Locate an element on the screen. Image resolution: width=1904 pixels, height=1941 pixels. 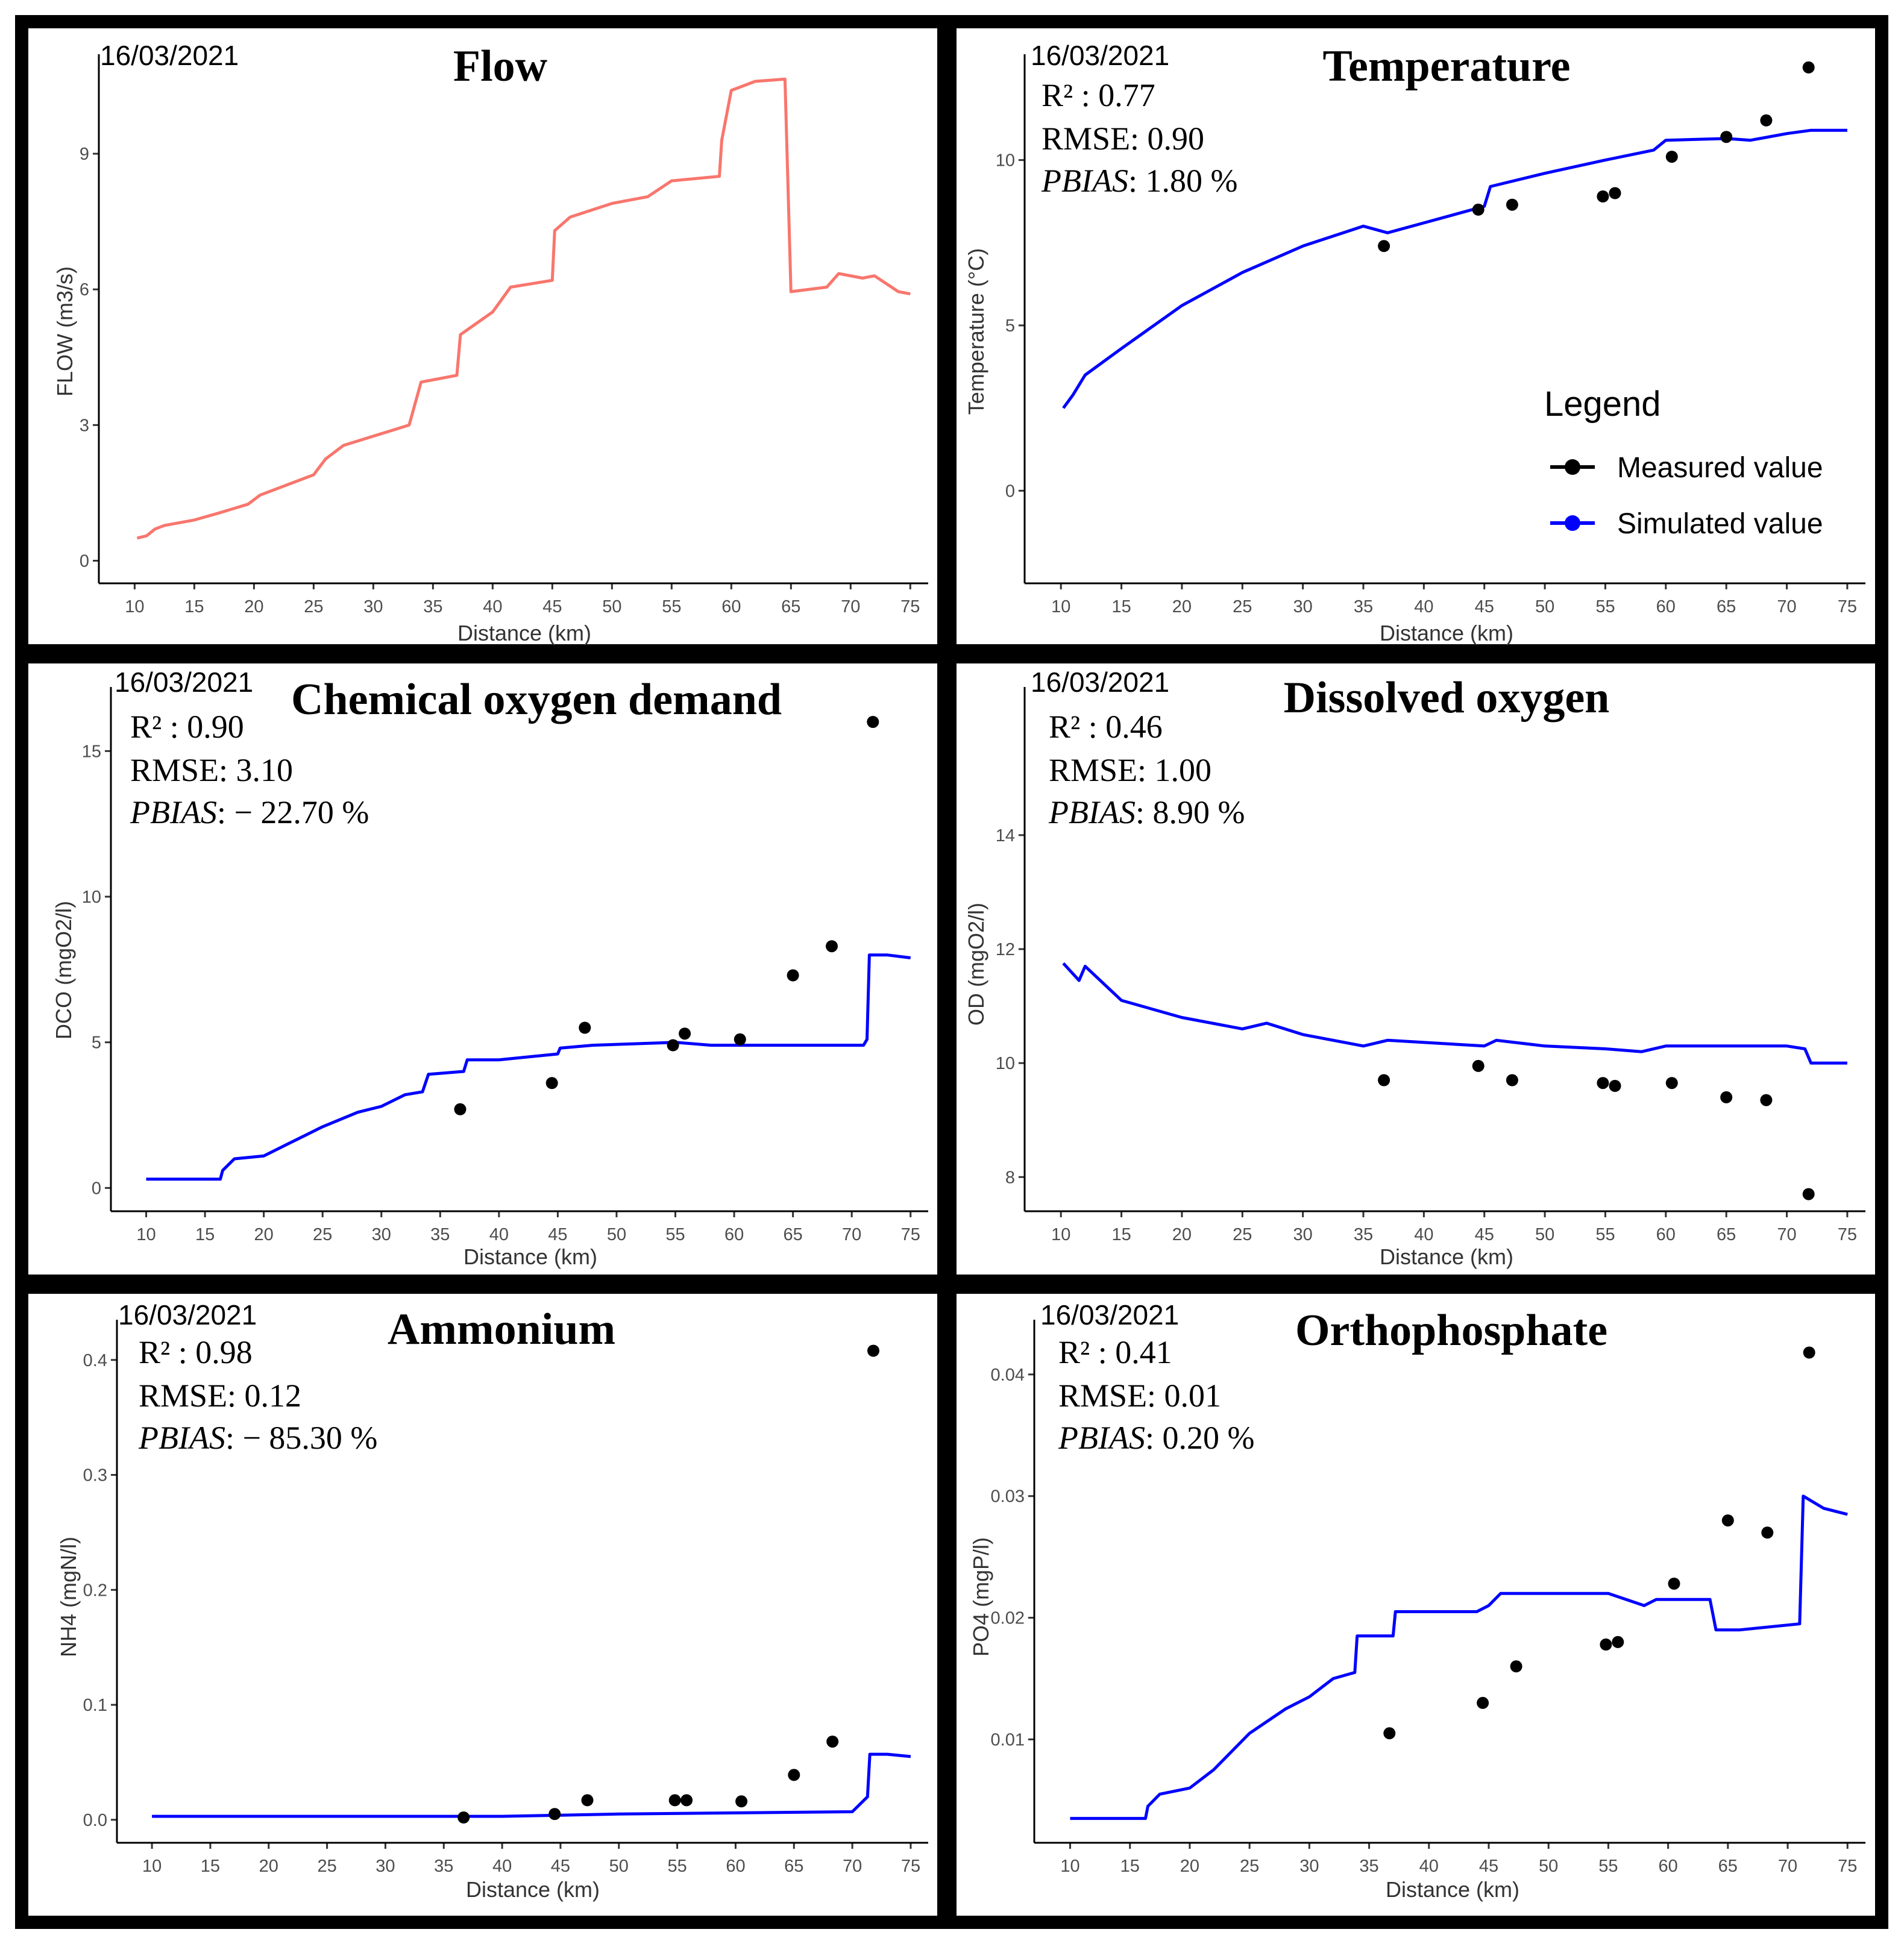
flow-series is located at coordinates (523, 308).